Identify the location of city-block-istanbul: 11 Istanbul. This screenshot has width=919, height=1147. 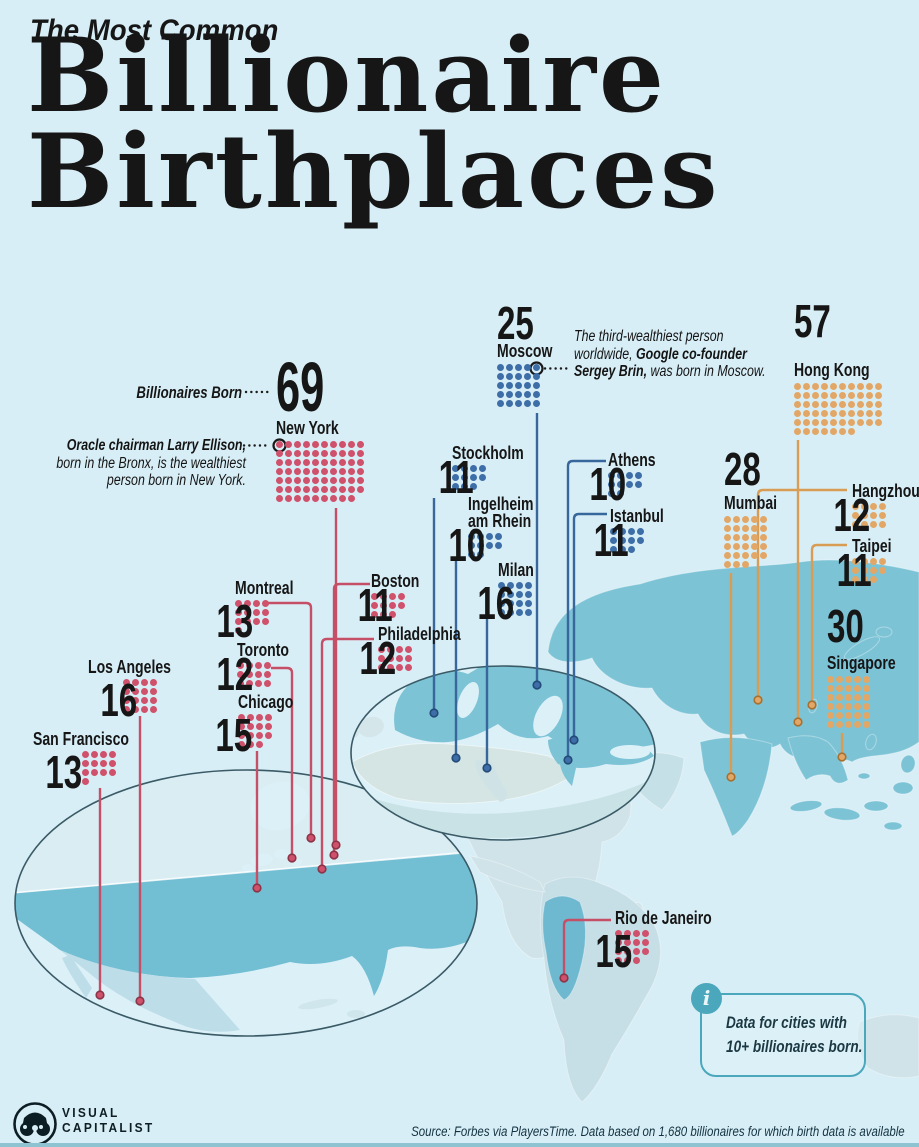
(629, 535).